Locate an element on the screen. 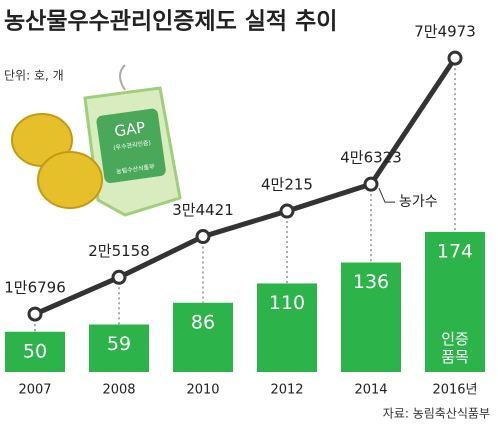 The width and height of the screenshot is (498, 427). bar-label: 110 is located at coordinates (287, 303).